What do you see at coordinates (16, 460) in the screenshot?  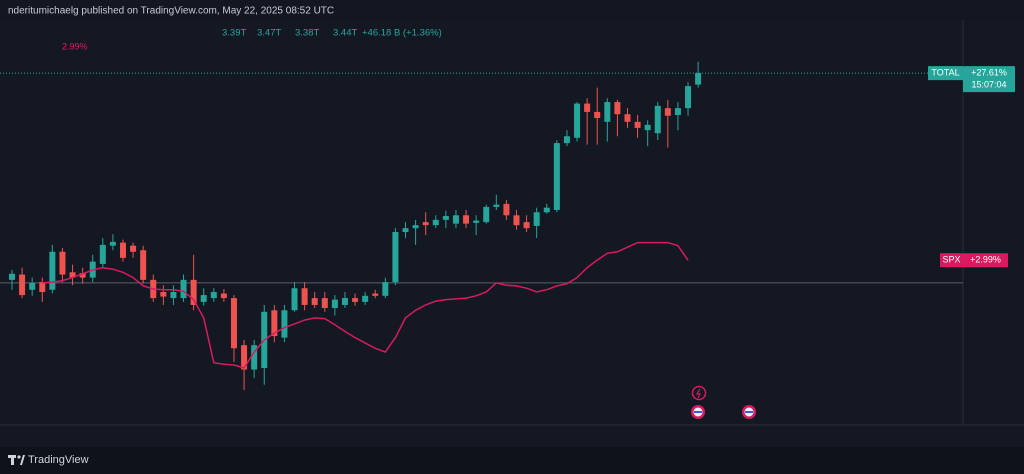 I see `brand-logo` at bounding box center [16, 460].